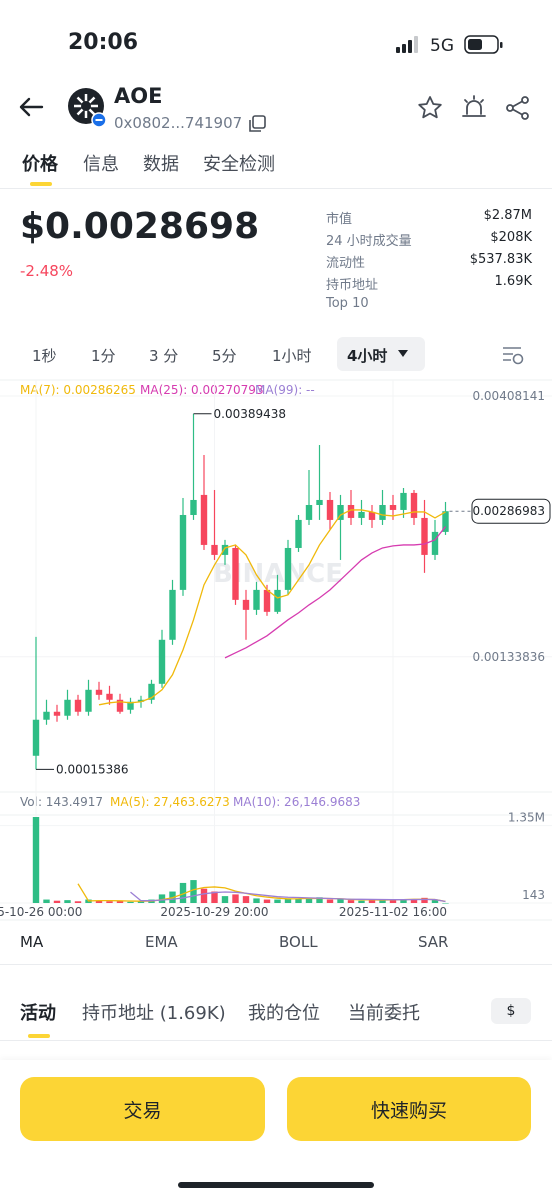 The width and height of the screenshot is (552, 1200). Describe the element at coordinates (433, 942) in the screenshot. I see `indicator: SAR` at that location.